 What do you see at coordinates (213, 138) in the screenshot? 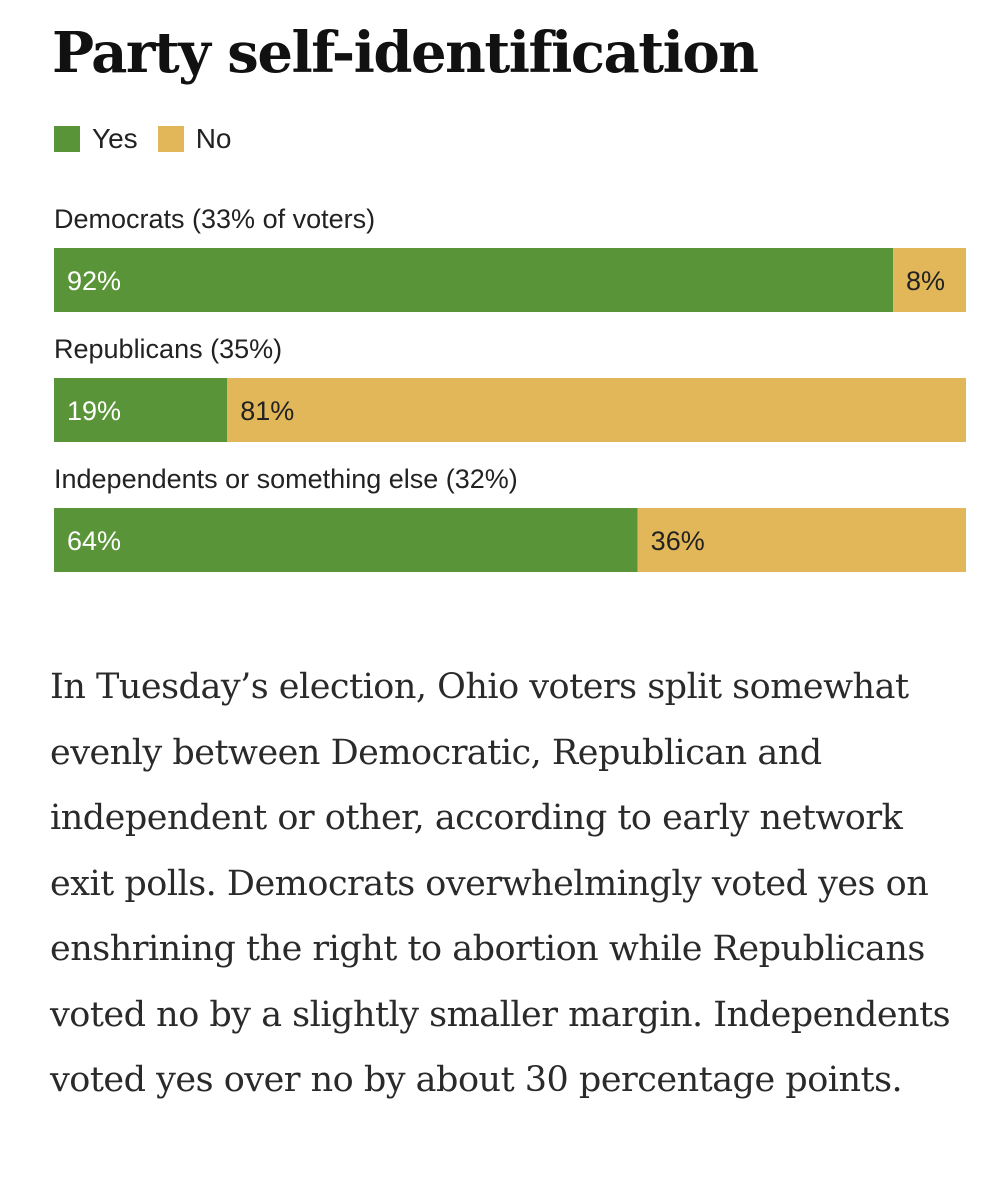
I see `legend-label-no: No` at bounding box center [213, 138].